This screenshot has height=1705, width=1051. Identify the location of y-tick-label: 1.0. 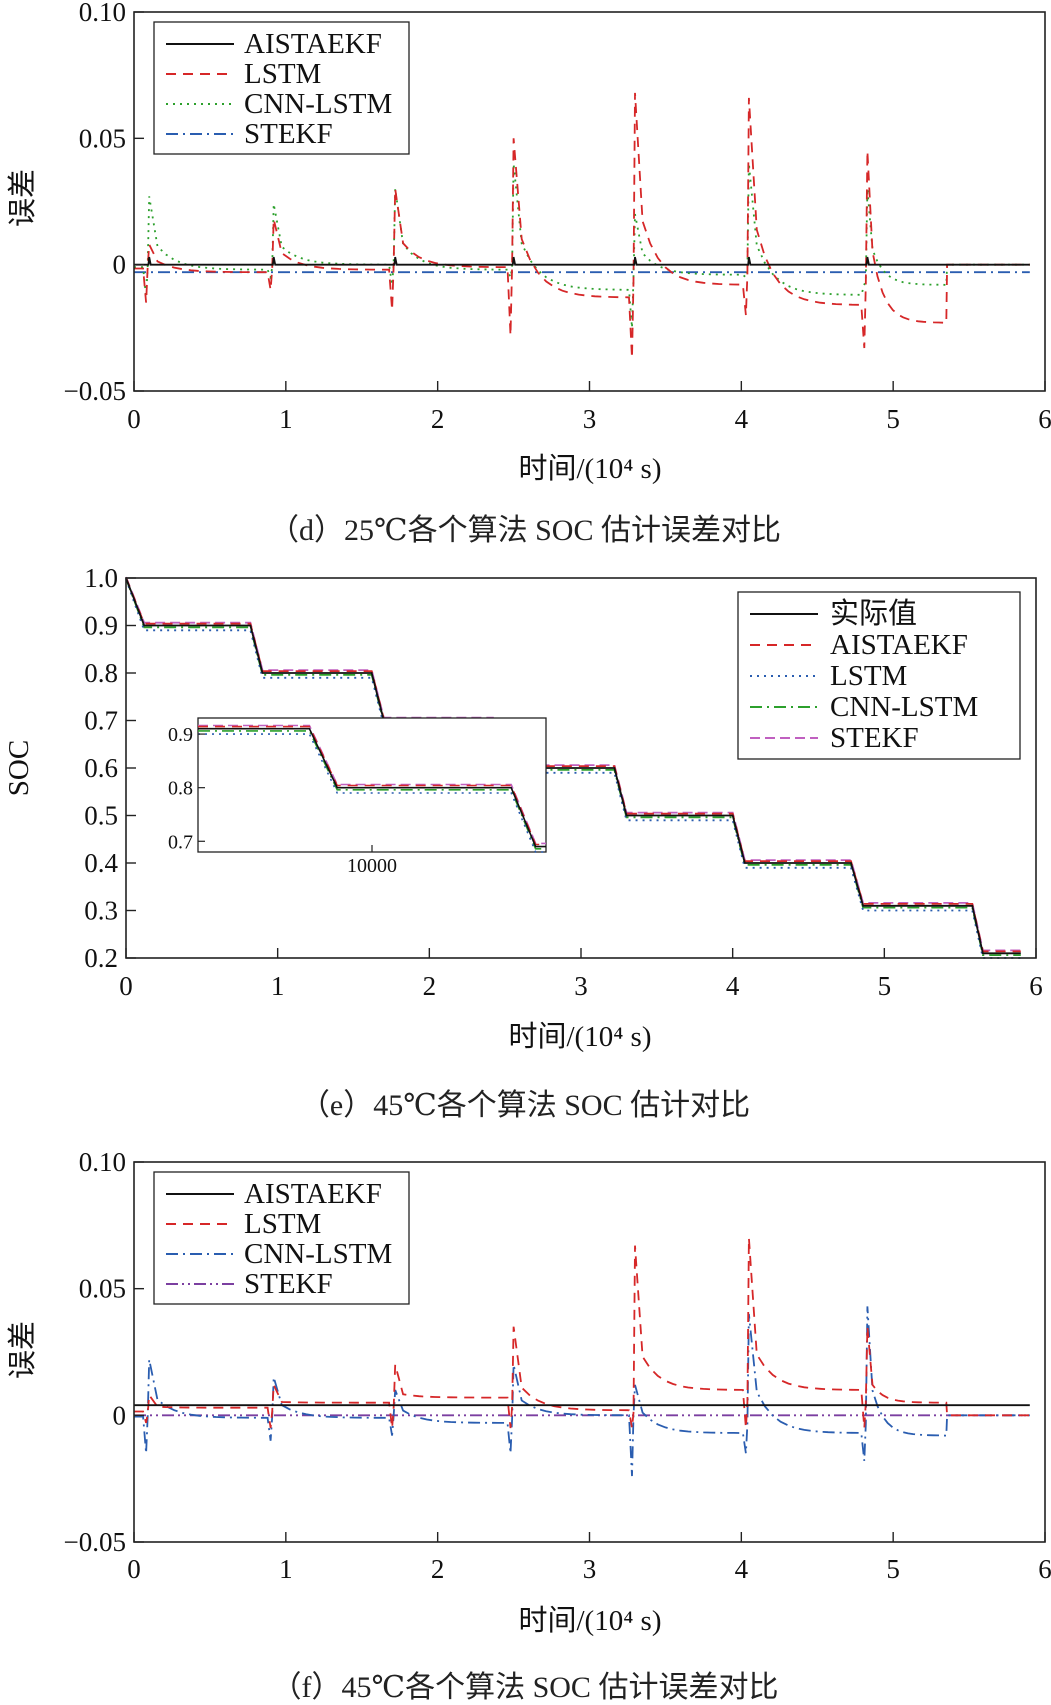
(101, 578).